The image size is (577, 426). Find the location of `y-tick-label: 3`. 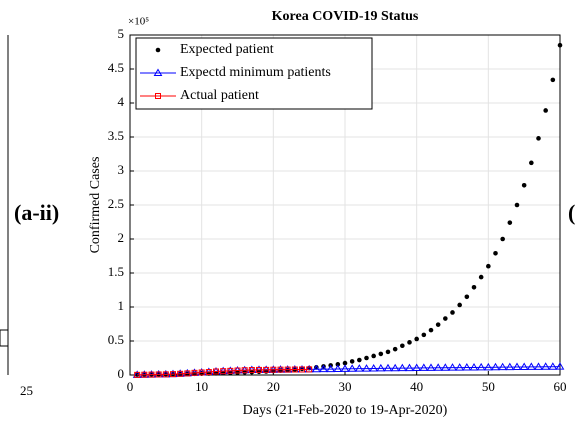

y-tick-label: 3 is located at coordinates (121, 169).